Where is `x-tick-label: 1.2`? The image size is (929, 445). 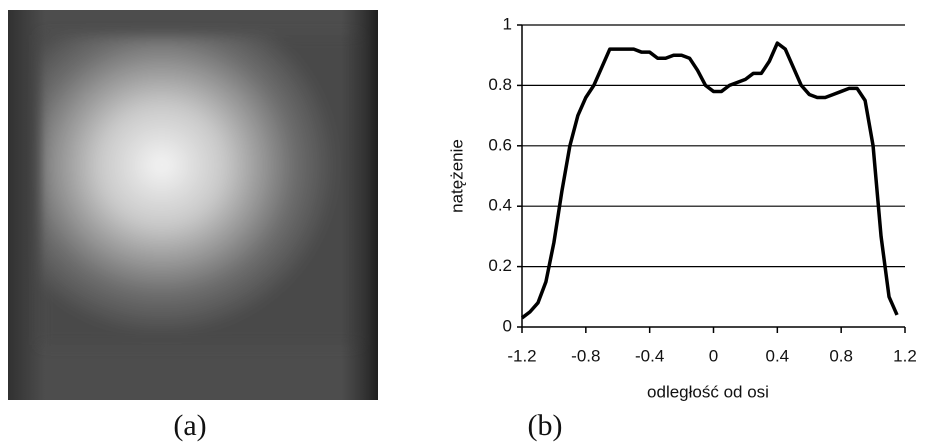
x-tick-label: 1.2 is located at coordinates (905, 355).